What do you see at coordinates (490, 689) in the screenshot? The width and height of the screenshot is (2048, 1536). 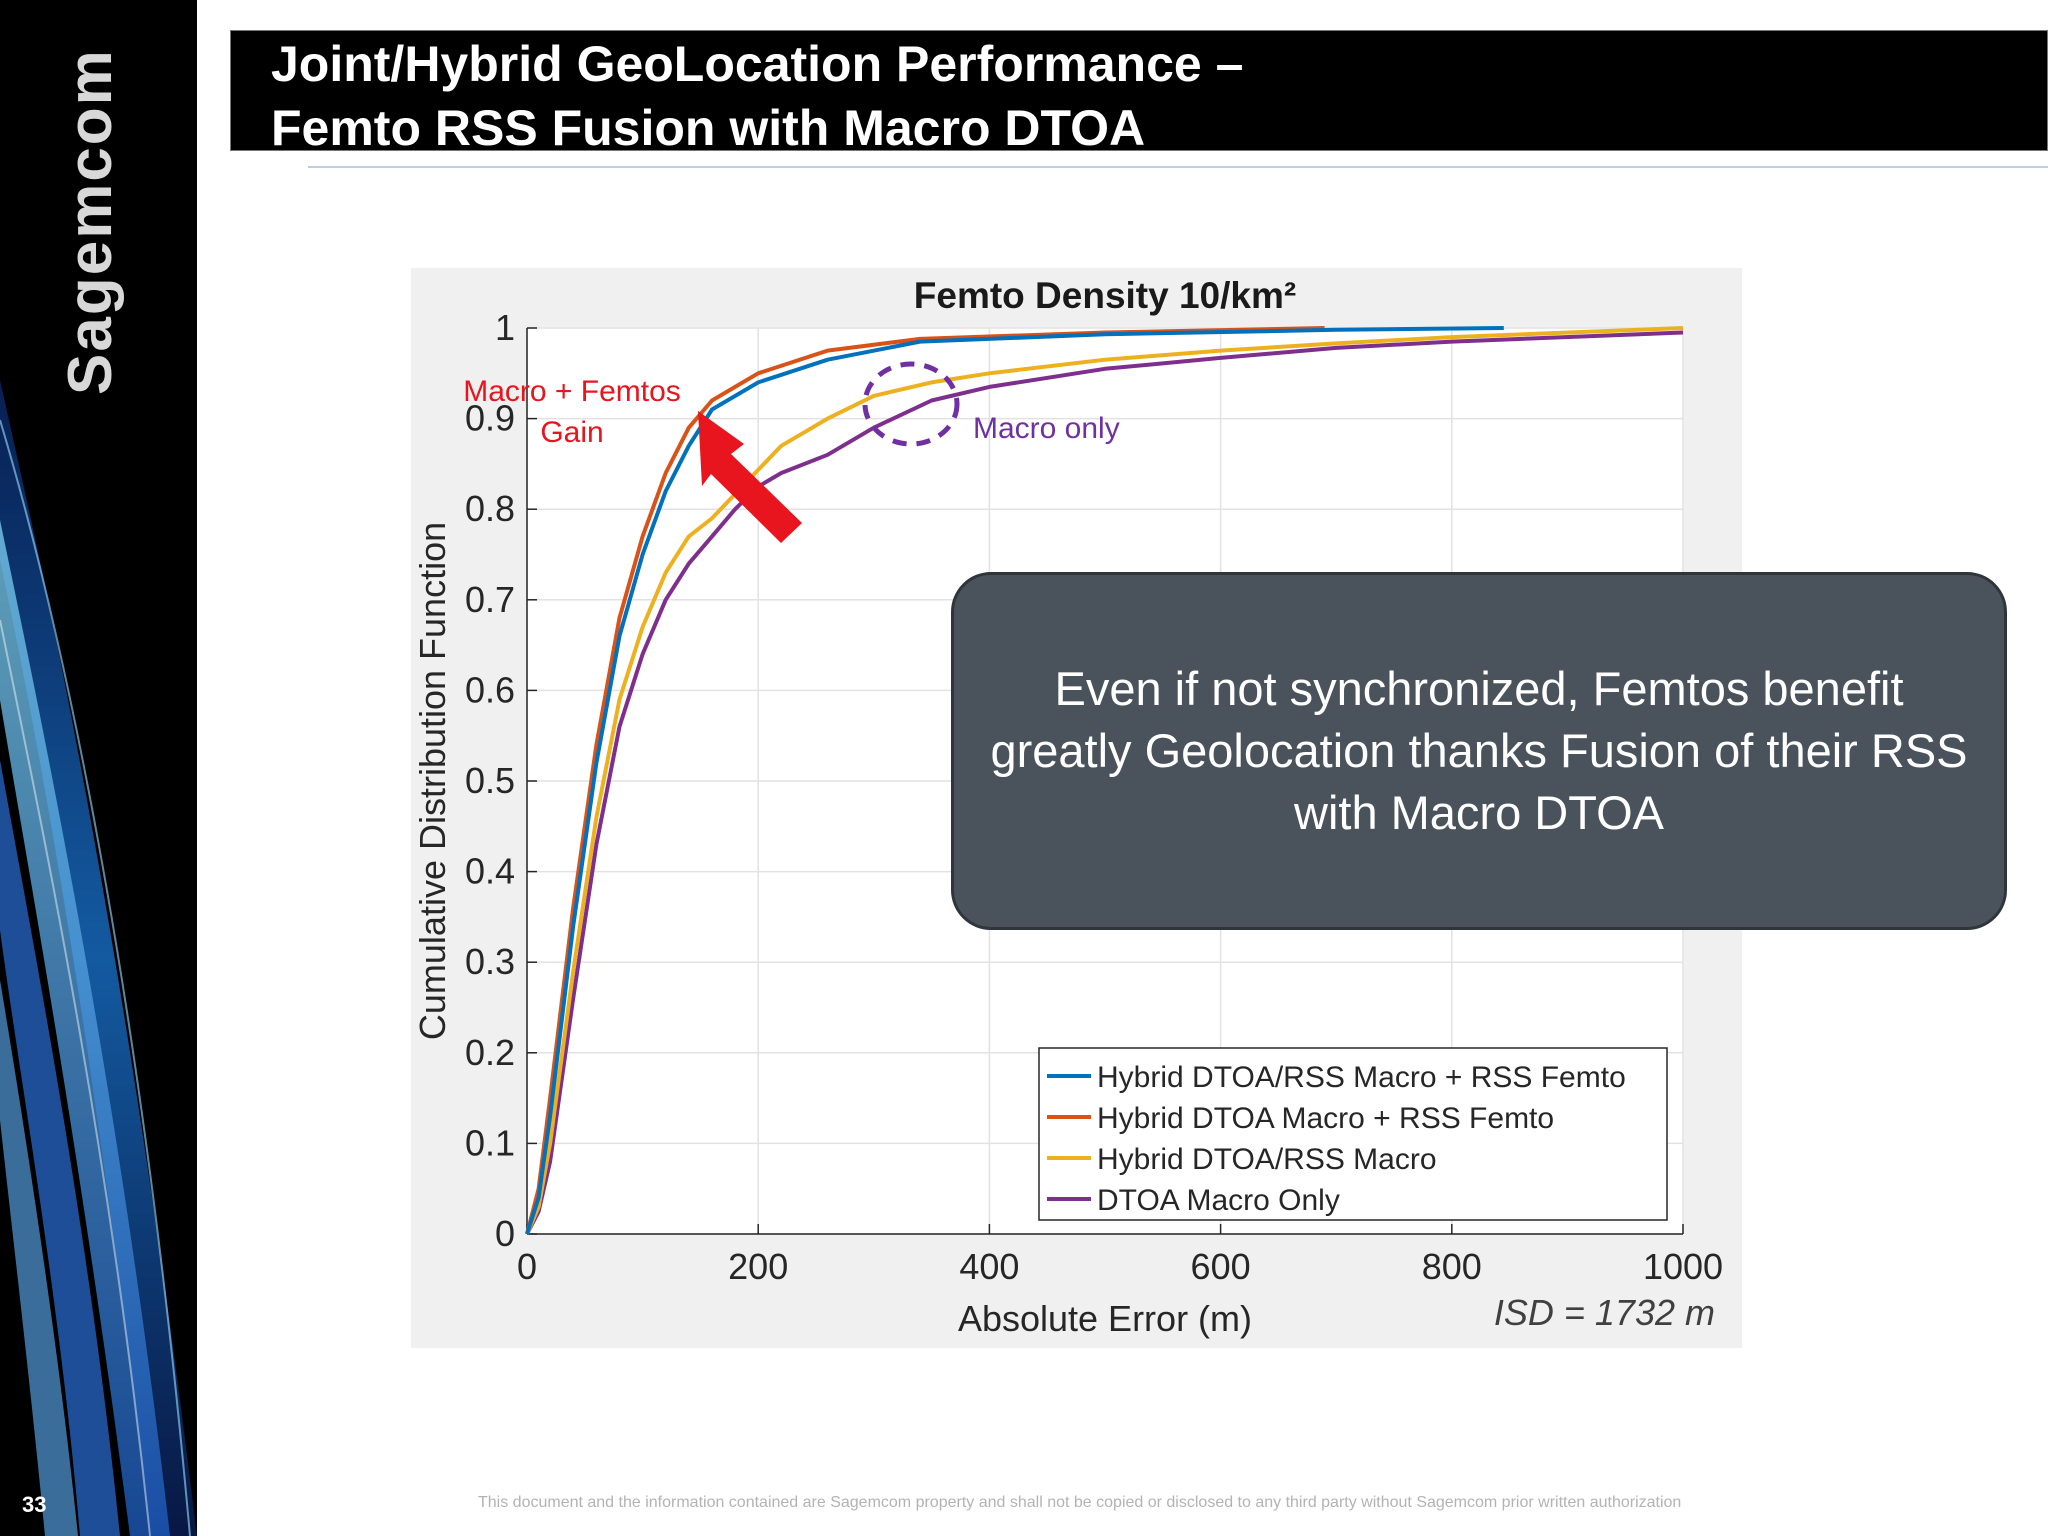 I see `y-tick-label: 0.6` at bounding box center [490, 689].